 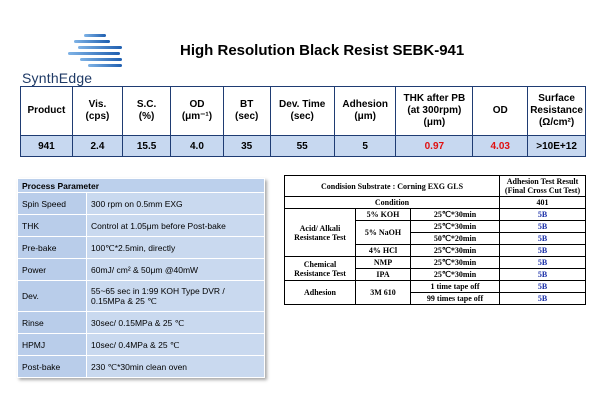 I want to click on spec-header: Surface Resistance (Ω/cm²), so click(x=556, y=111).